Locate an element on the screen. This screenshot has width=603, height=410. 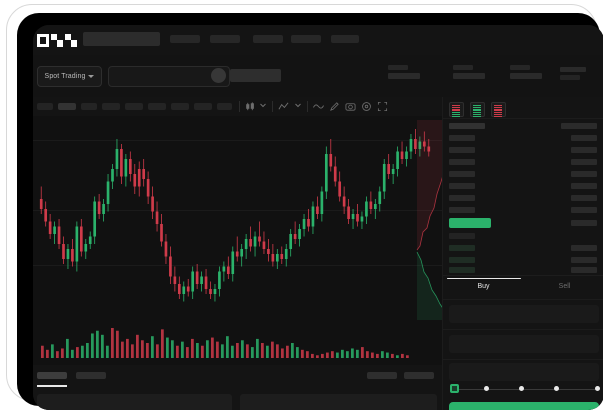
market-subheader: Spot Trading is located at coordinates (318, 76).